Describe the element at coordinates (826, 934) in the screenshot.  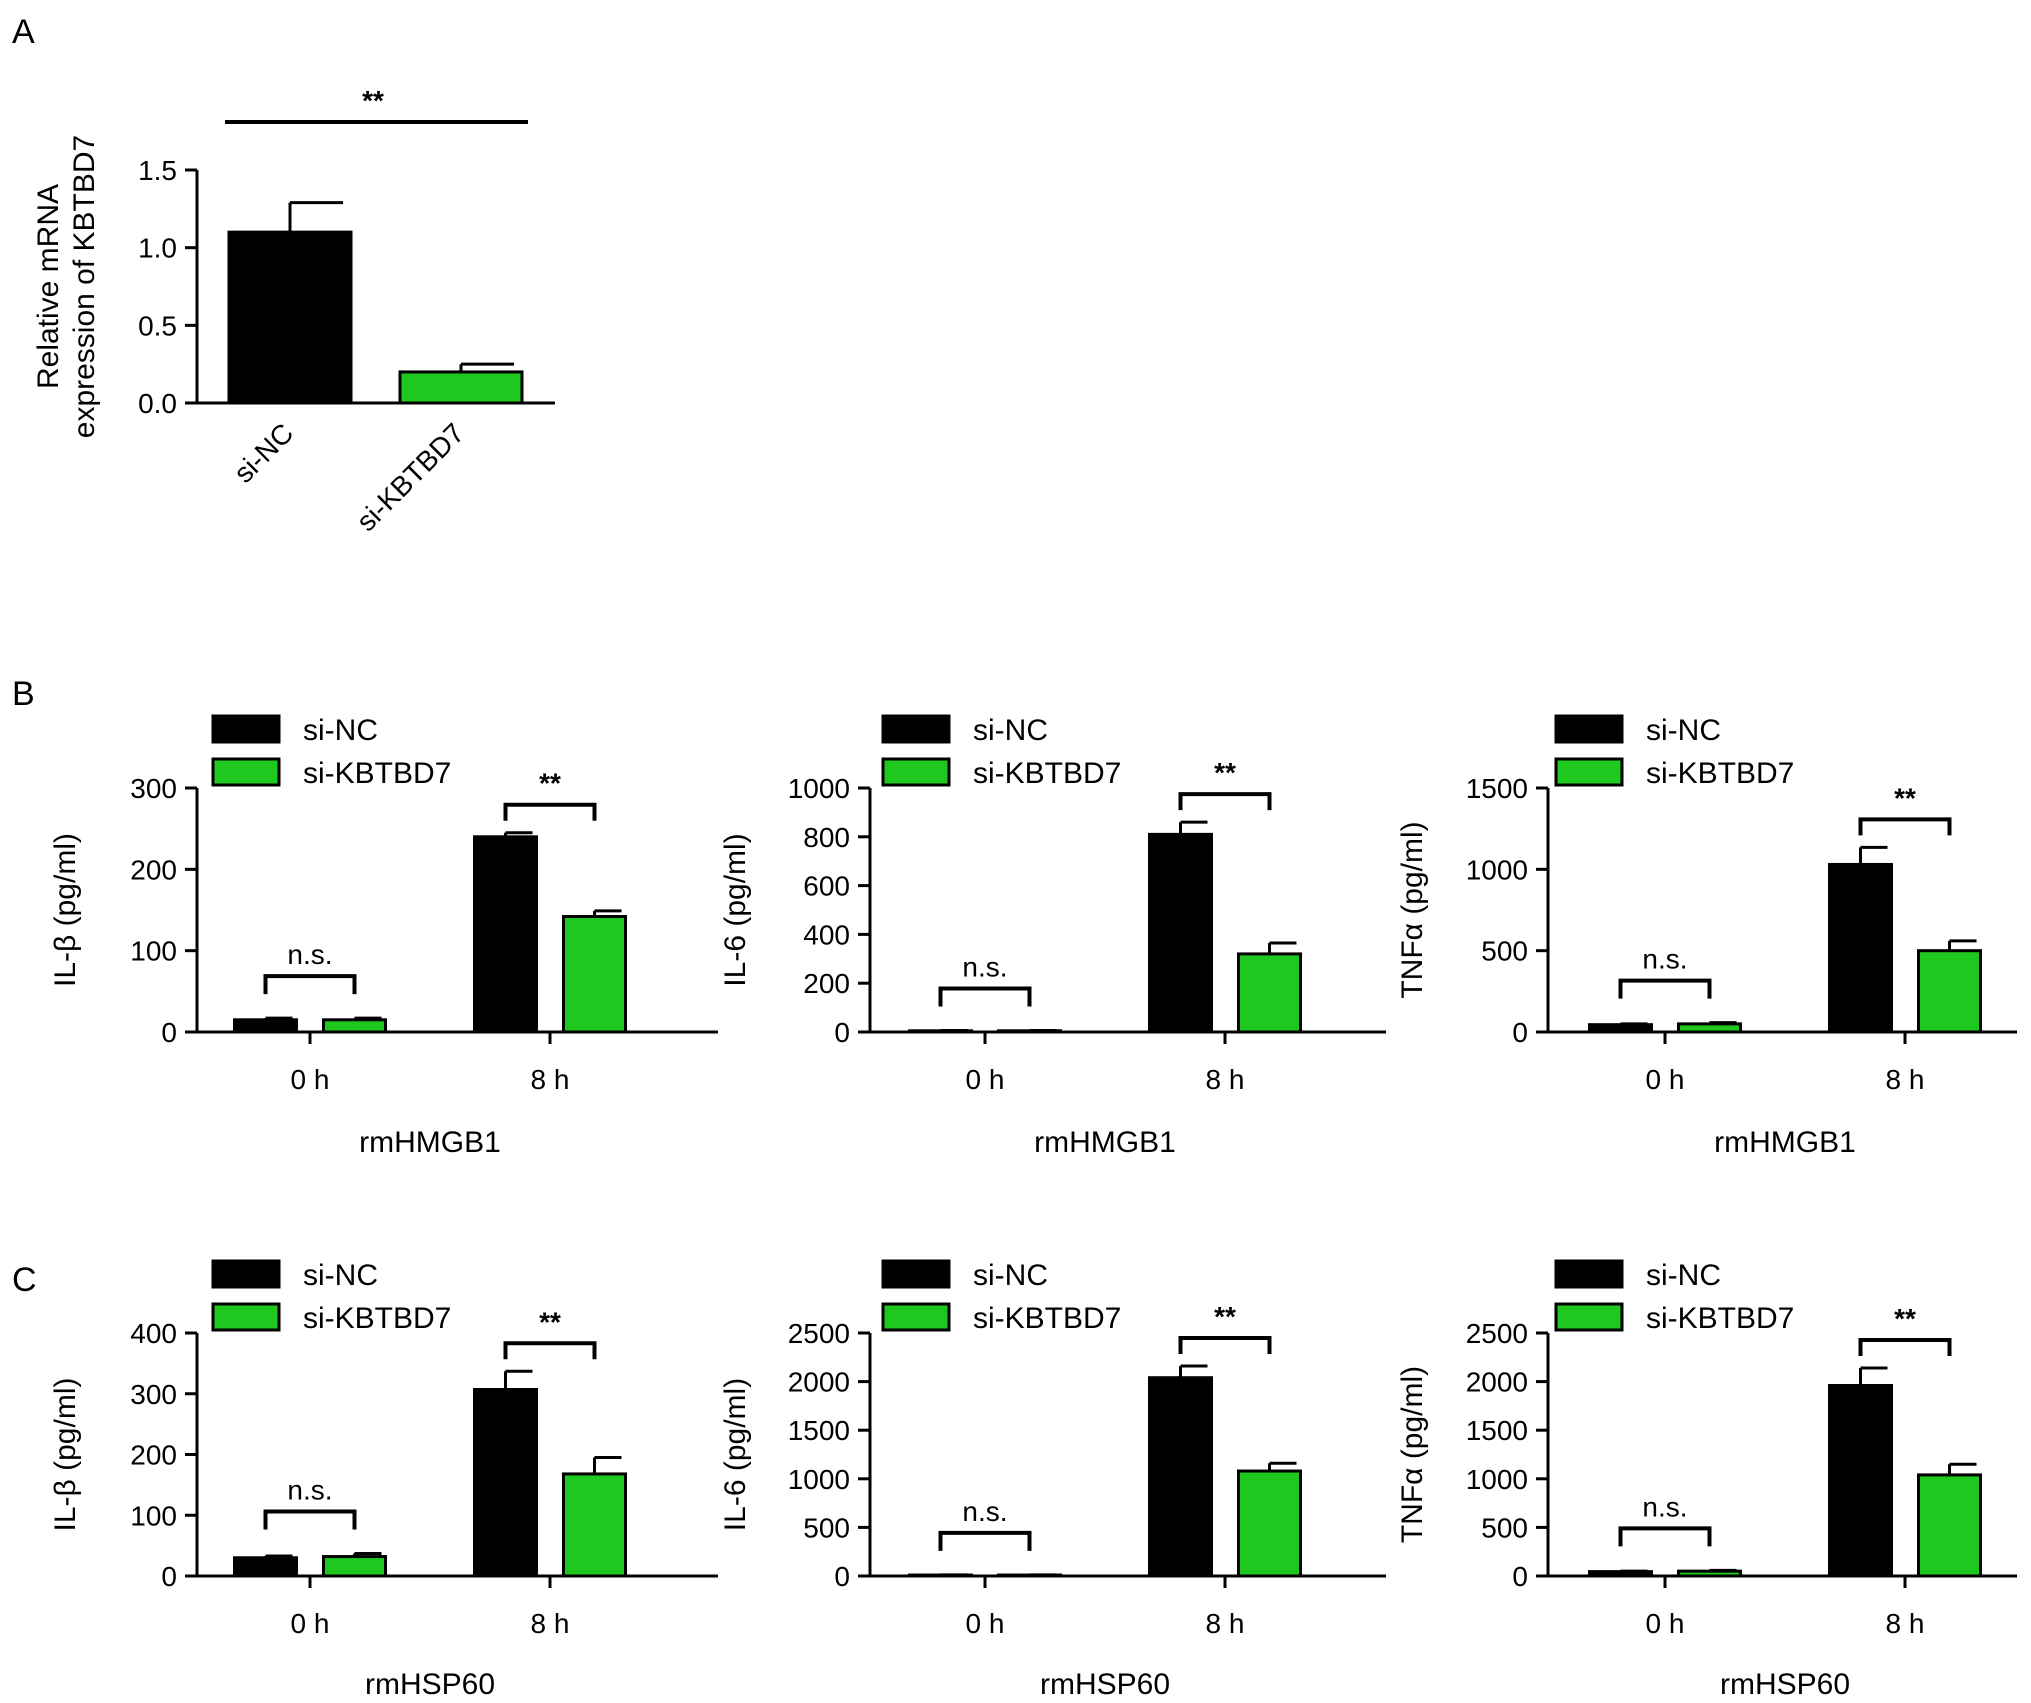
I see `y-tick-label: 400` at that location.